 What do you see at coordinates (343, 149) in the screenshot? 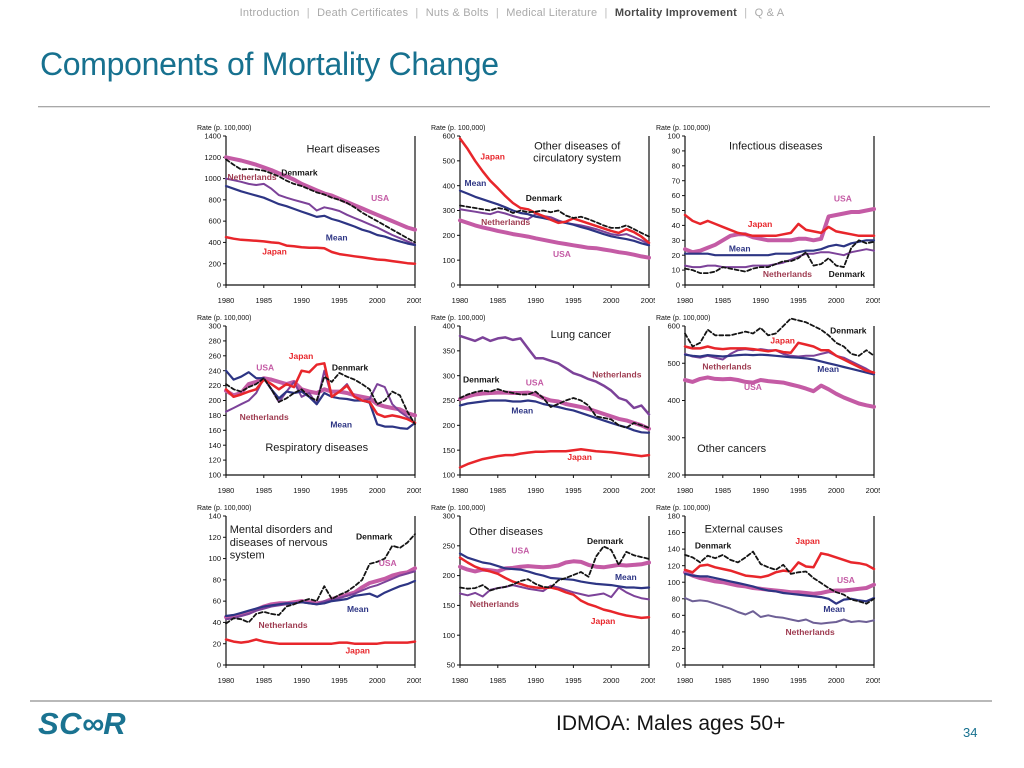
I see `svg-text: Heart diseases` at bounding box center [343, 149].